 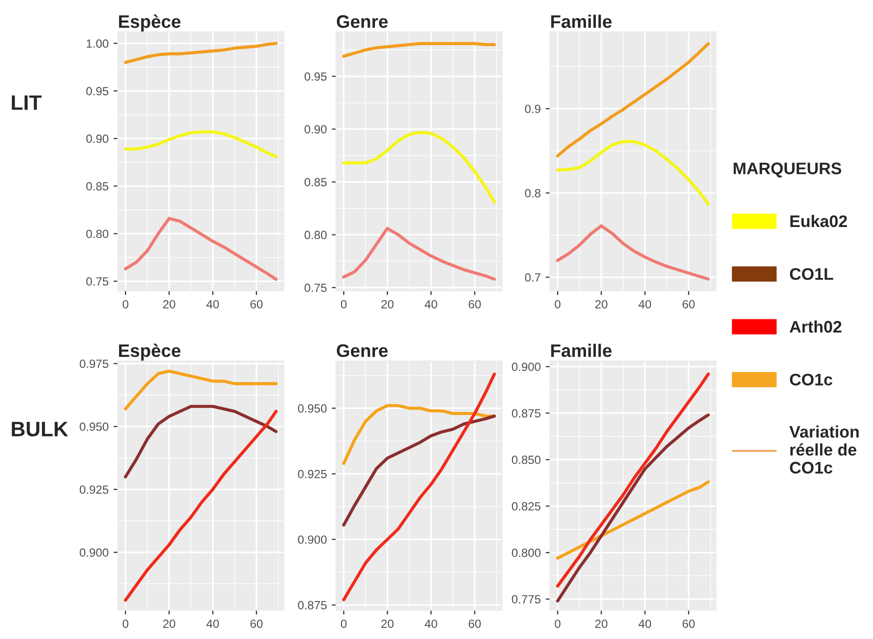 I want to click on y-tick-label: 0.825, so click(x=526, y=506).